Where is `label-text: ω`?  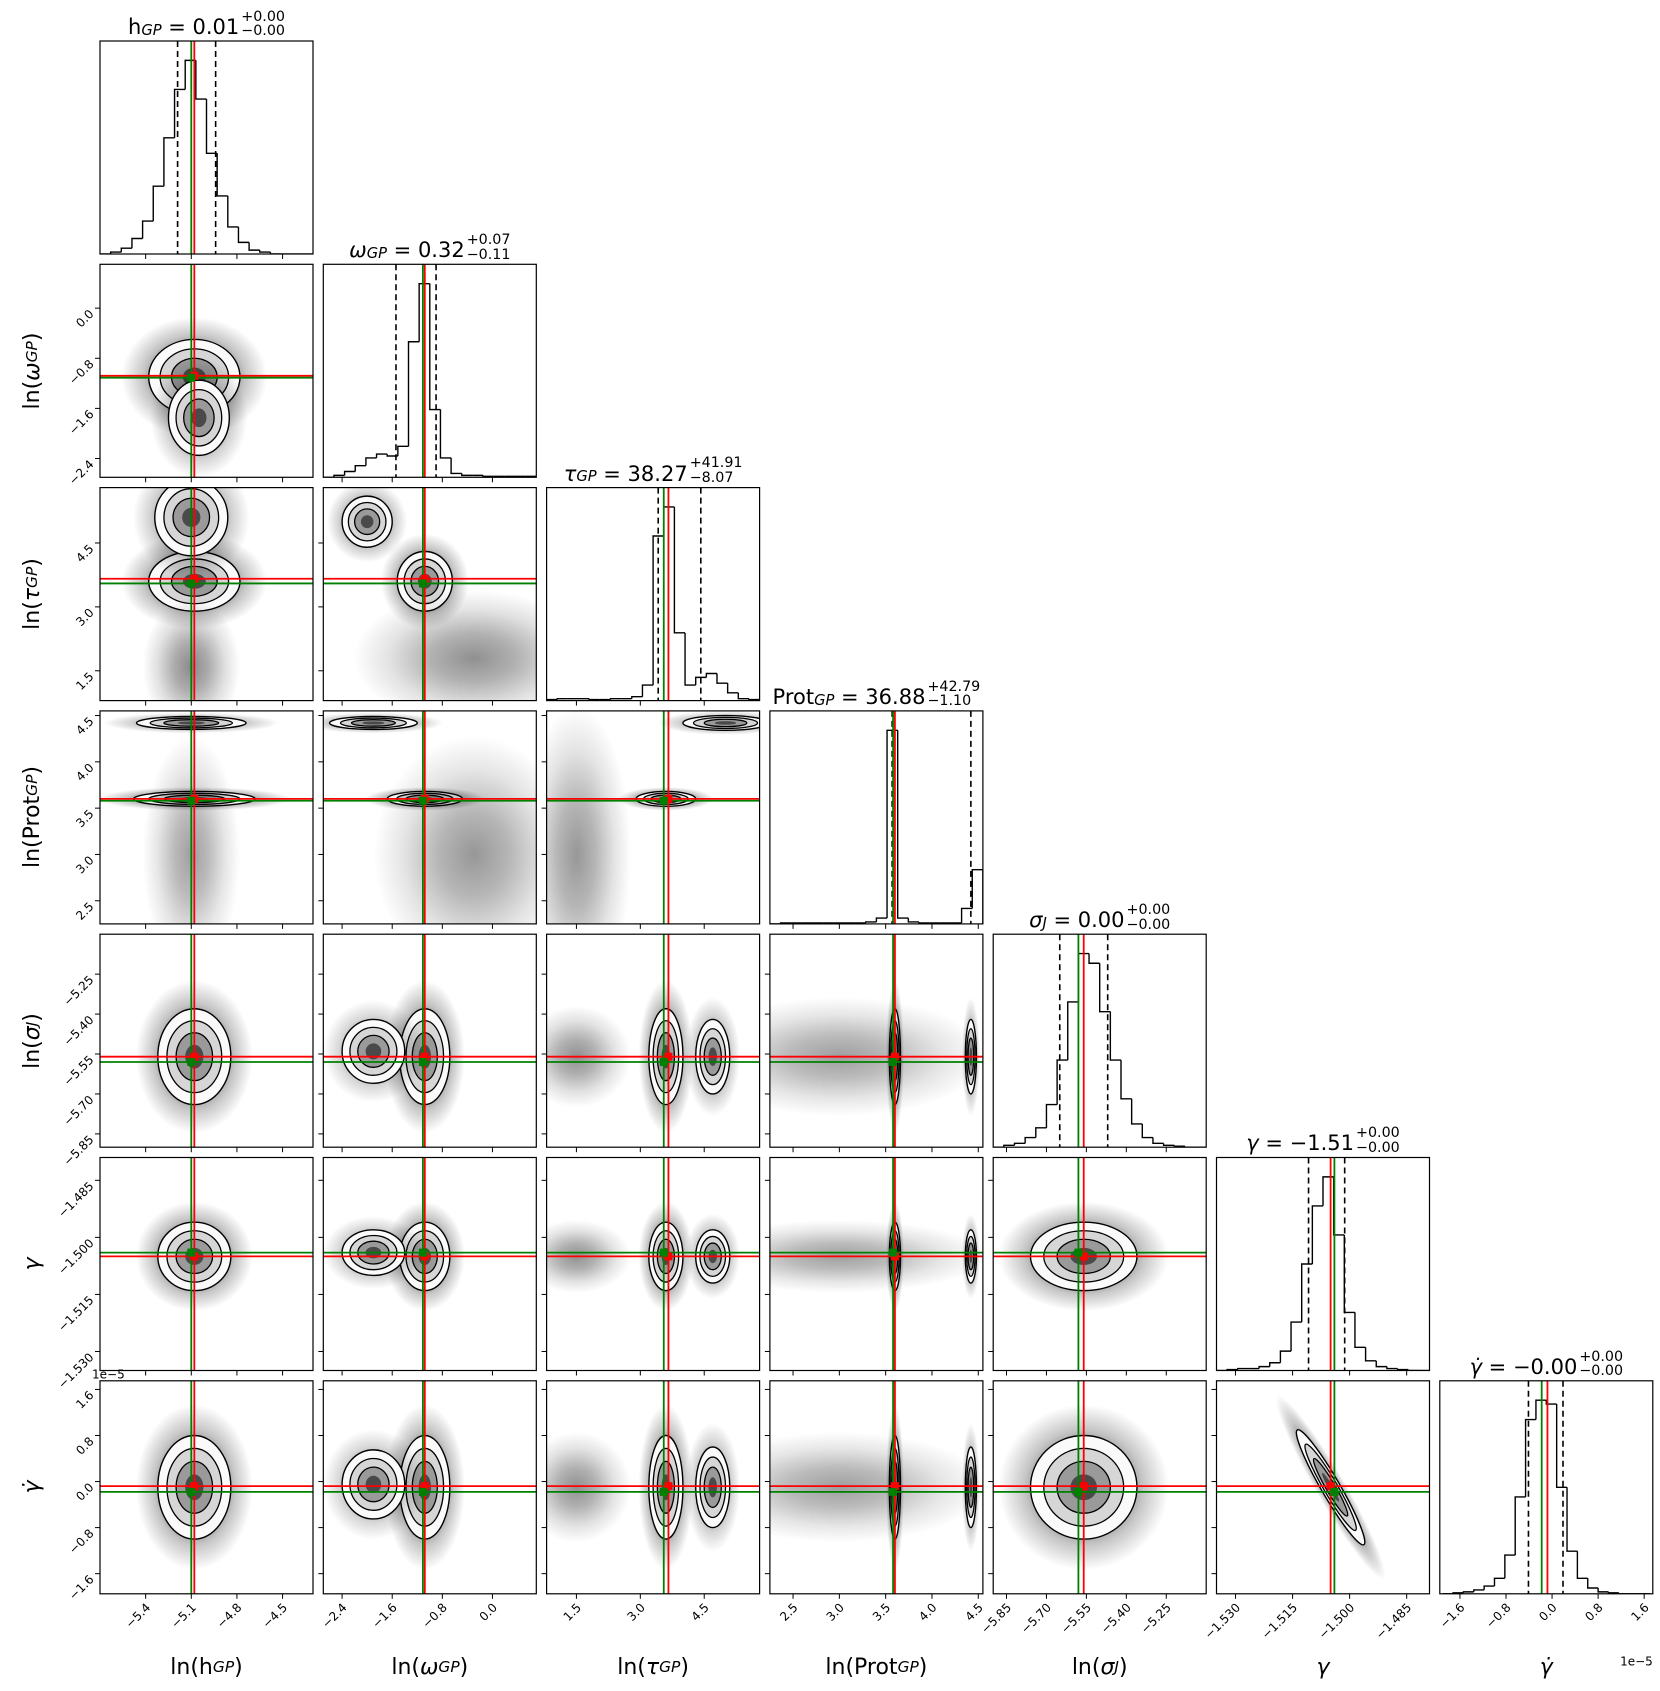 label-text: ω is located at coordinates (32, 371).